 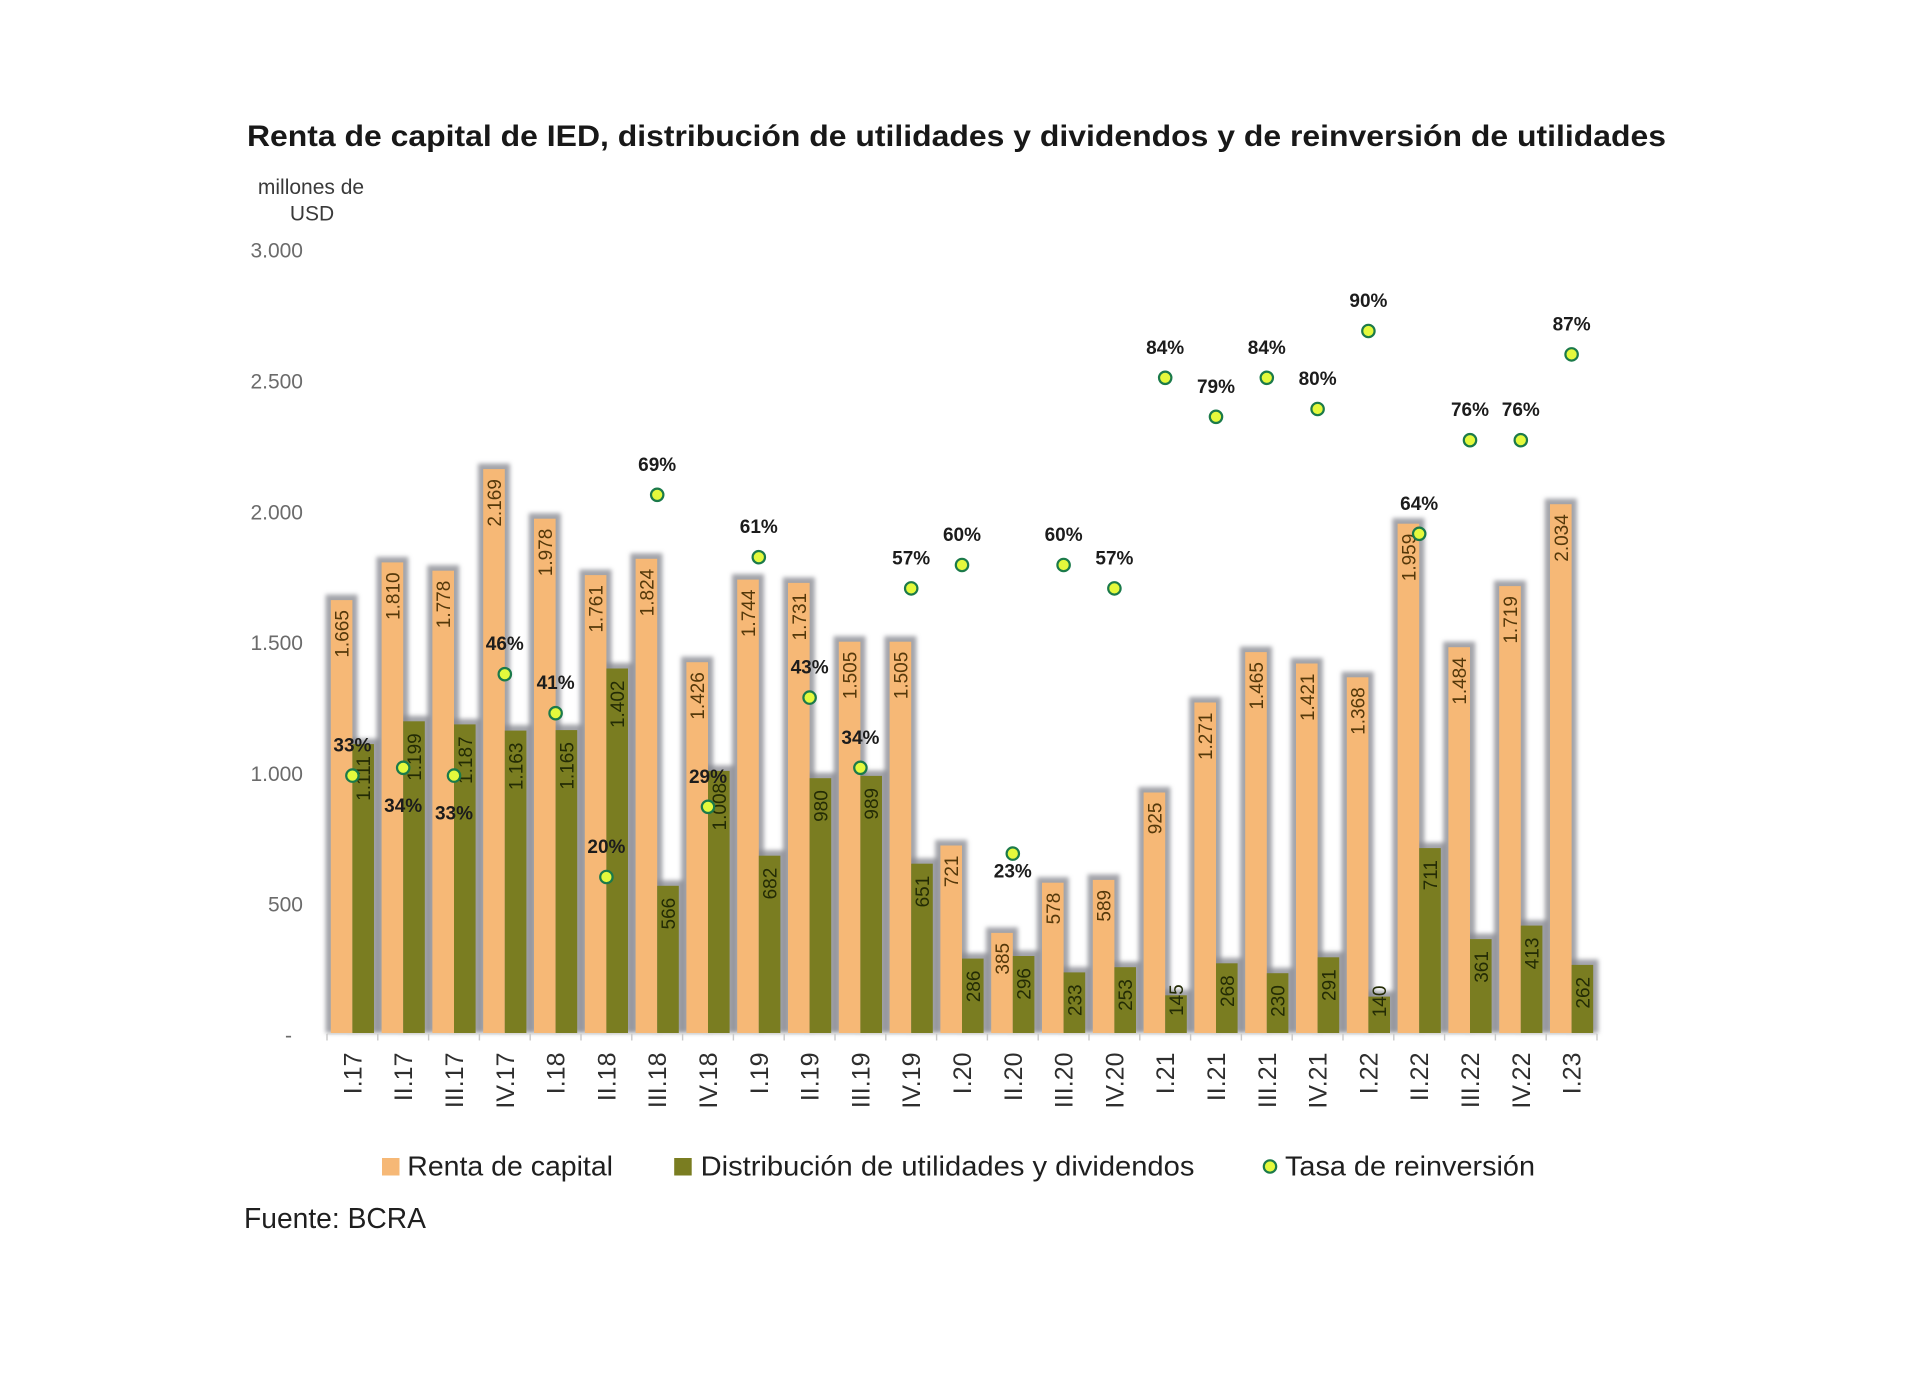 I want to click on svg-text: 69%, so click(x=657, y=465).